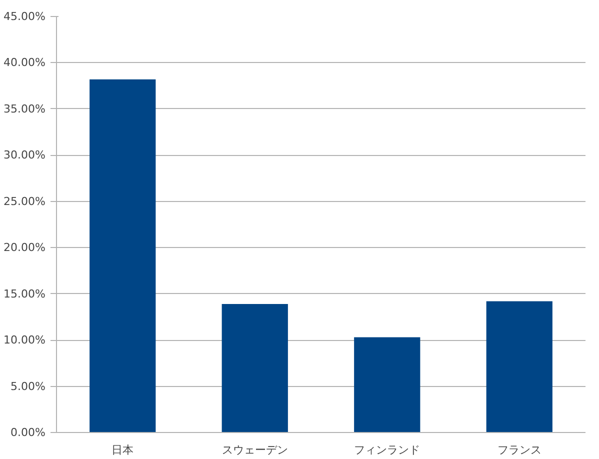  Describe the element at coordinates (387, 450) in the screenshot. I see `x-tick-label: フィンランド` at that location.